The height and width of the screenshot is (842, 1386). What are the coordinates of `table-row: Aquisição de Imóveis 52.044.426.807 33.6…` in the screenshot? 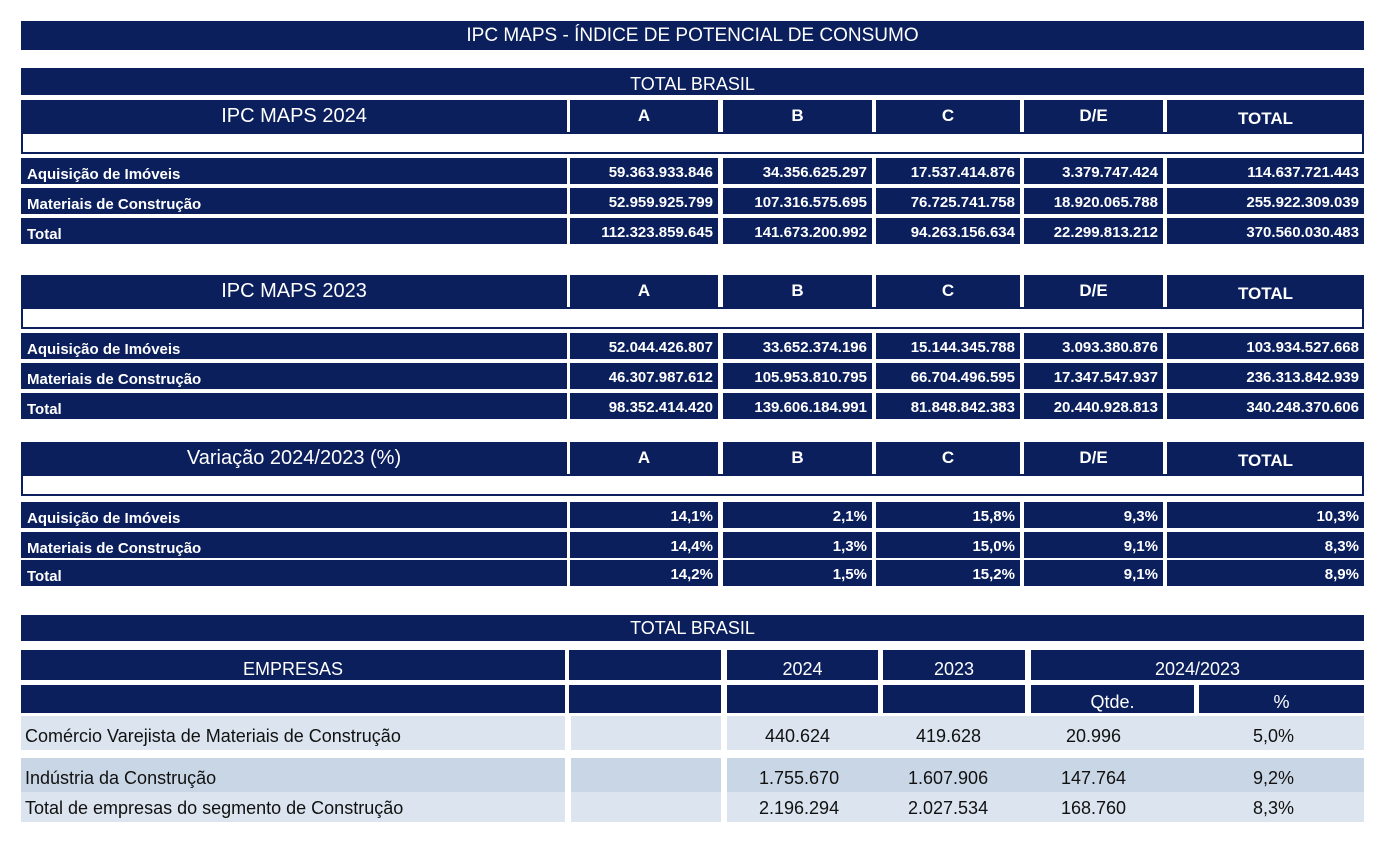 It's located at (692, 346).